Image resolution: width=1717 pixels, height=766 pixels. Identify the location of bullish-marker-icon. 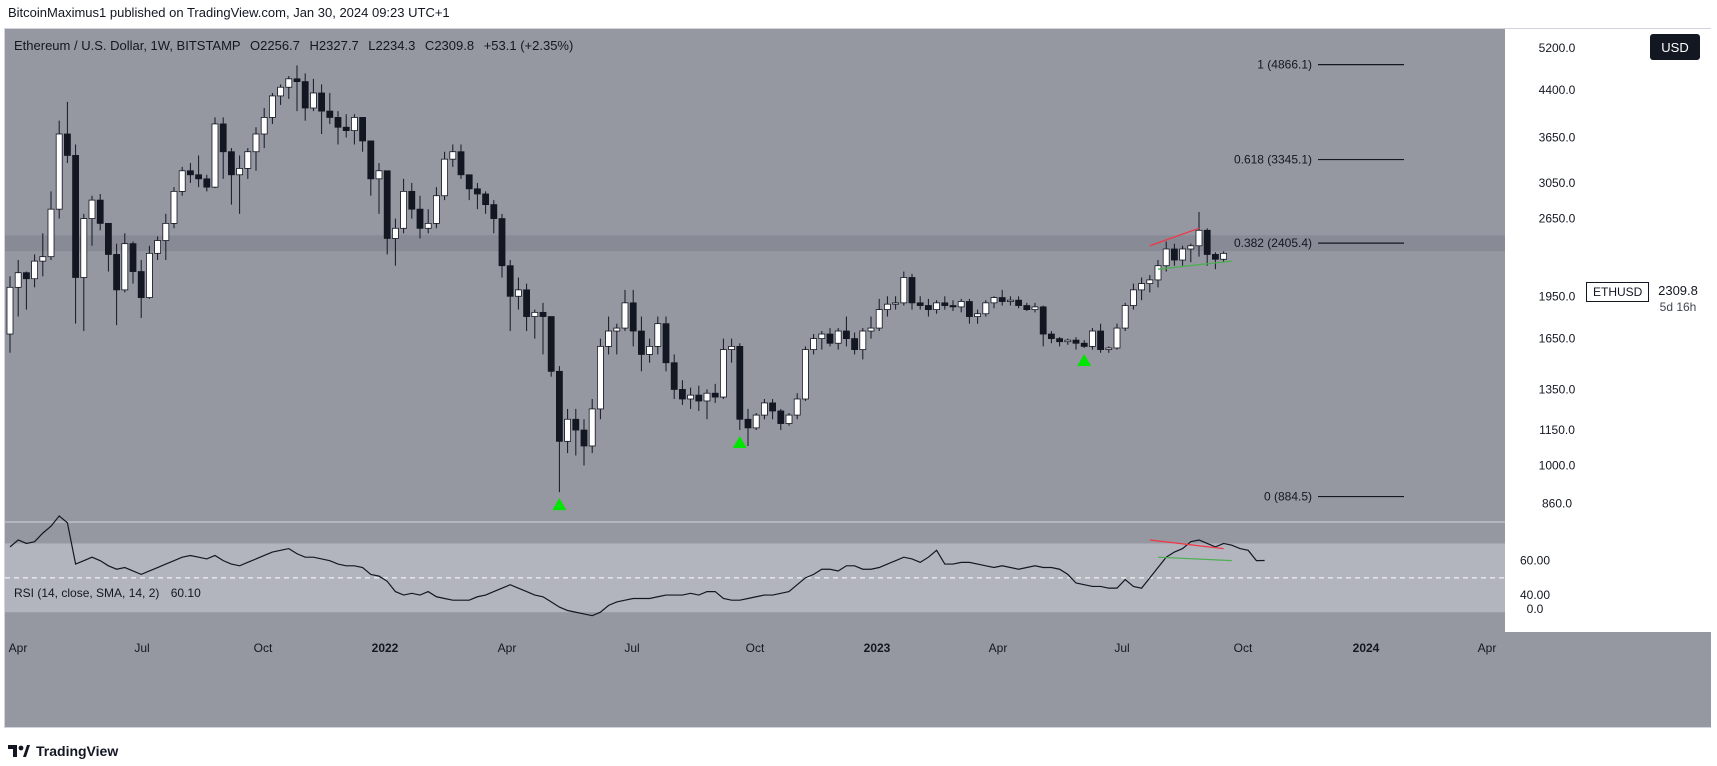
(559, 504).